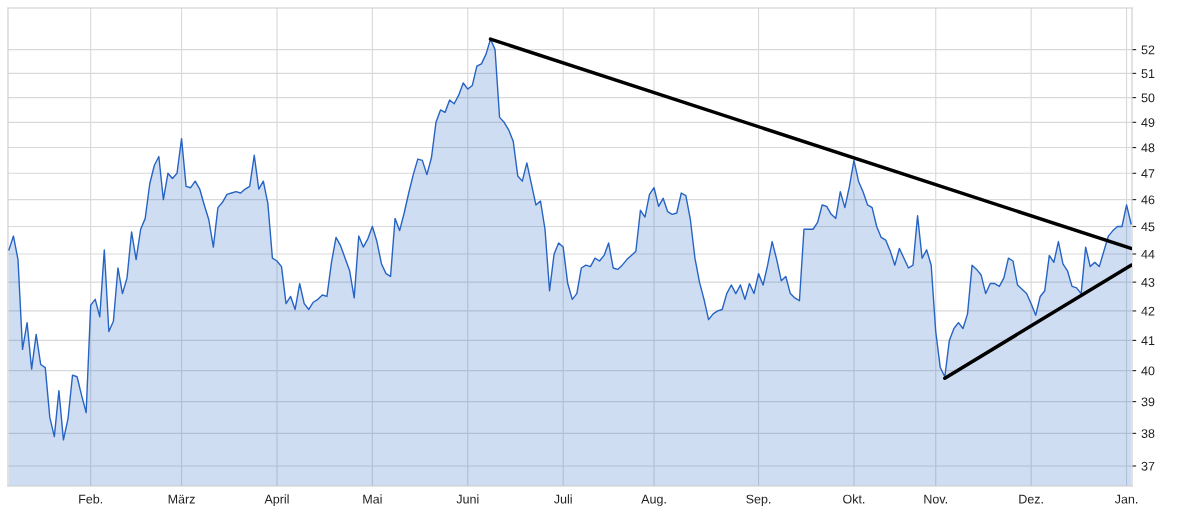 The height and width of the screenshot is (507, 1186). I want to click on x-tick-label: Okt., so click(854, 499).